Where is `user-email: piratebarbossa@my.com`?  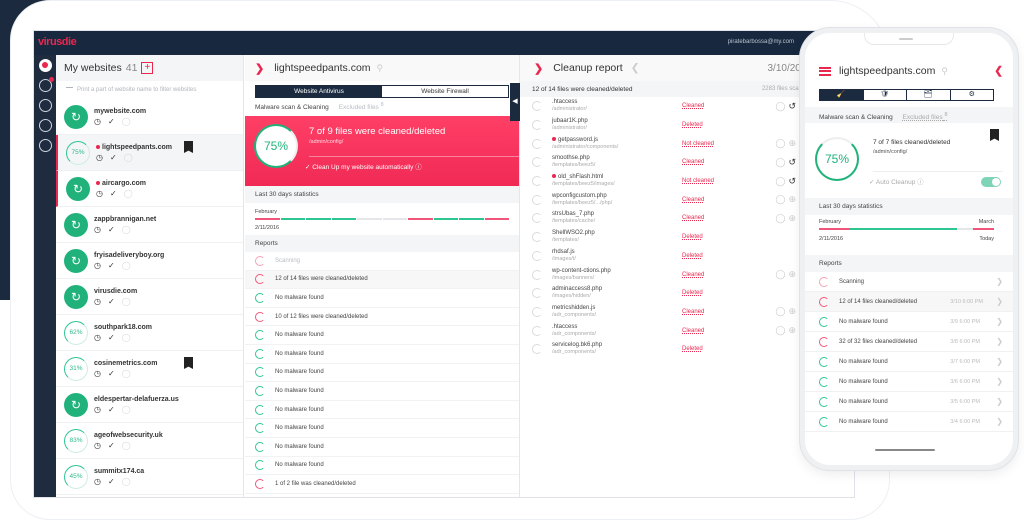
user-email: piratebarbossa@my.com is located at coordinates (760, 42).